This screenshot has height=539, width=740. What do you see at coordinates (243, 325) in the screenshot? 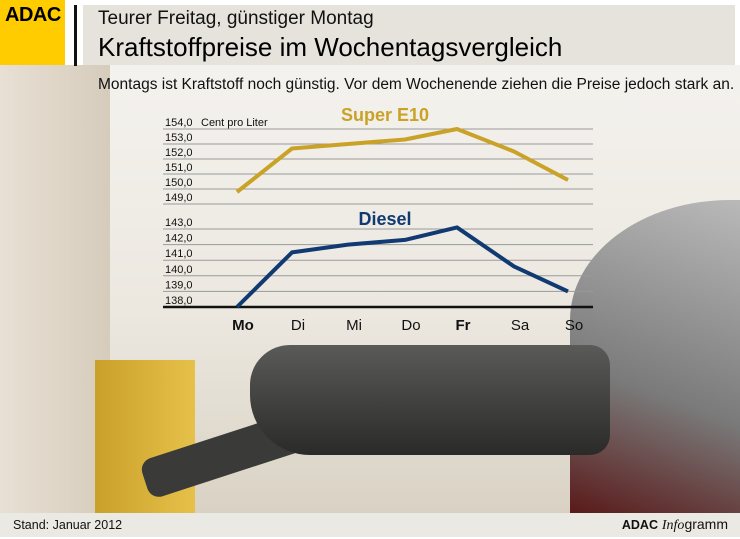
I see `x-tick-label: Mo` at bounding box center [243, 325].